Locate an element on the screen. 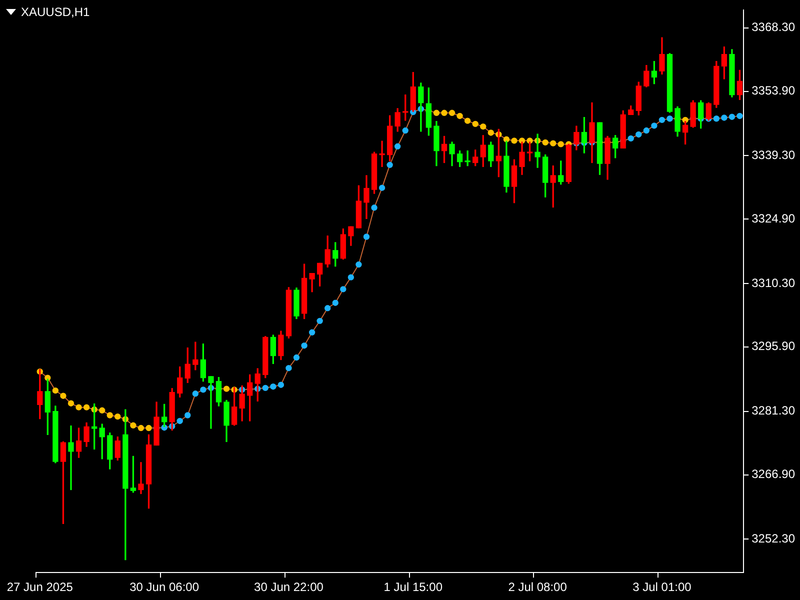  y-tick-label: 3295.90 is located at coordinates (774, 346).